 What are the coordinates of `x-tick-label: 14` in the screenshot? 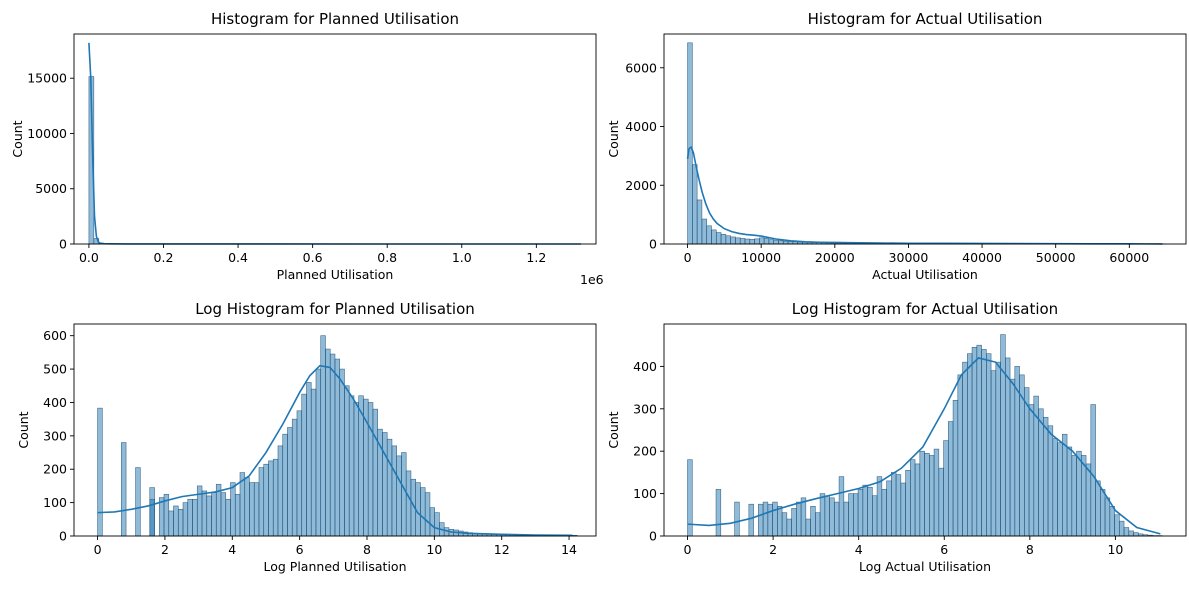 It's located at (569, 549).